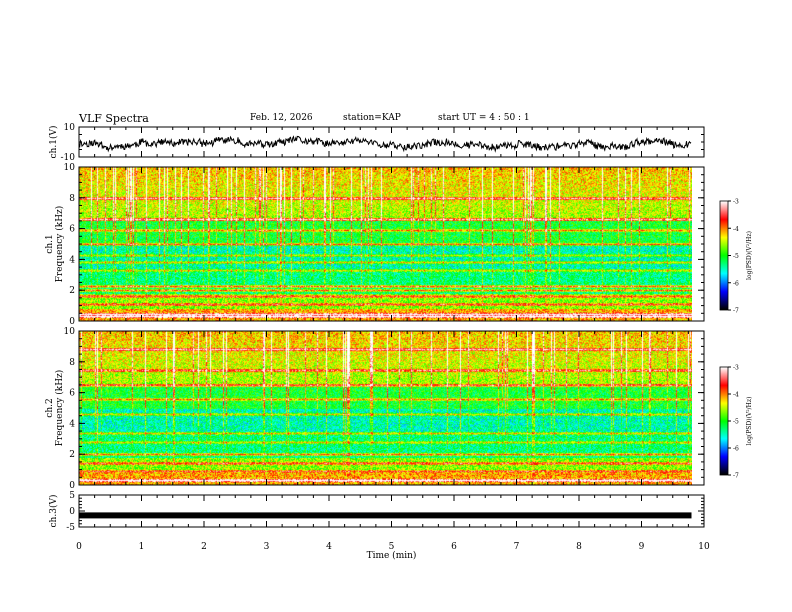  What do you see at coordinates (79, 547) in the screenshot?
I see `x-tick-label: 0` at bounding box center [79, 547].